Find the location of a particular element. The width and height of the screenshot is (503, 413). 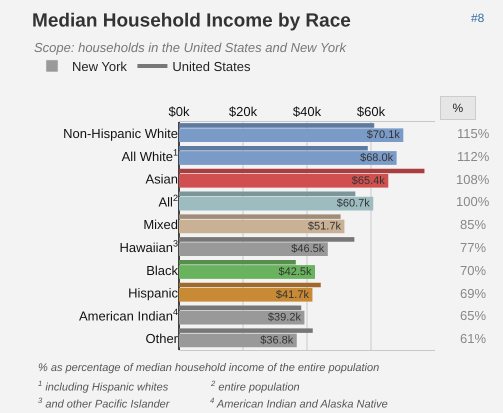

y-tick-label: Non-Hispanic White is located at coordinates (120, 133).